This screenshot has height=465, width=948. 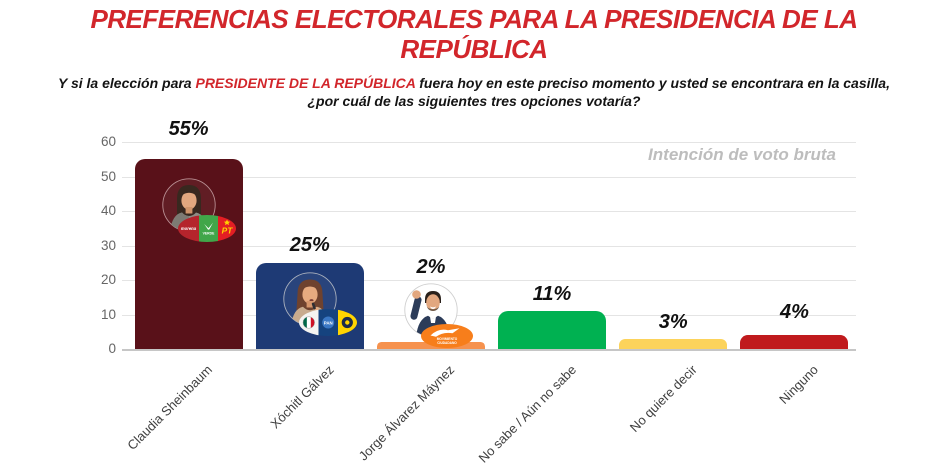 What do you see at coordinates (112, 348) in the screenshot?
I see `y-axis-tick-label-0: 0` at bounding box center [112, 348].